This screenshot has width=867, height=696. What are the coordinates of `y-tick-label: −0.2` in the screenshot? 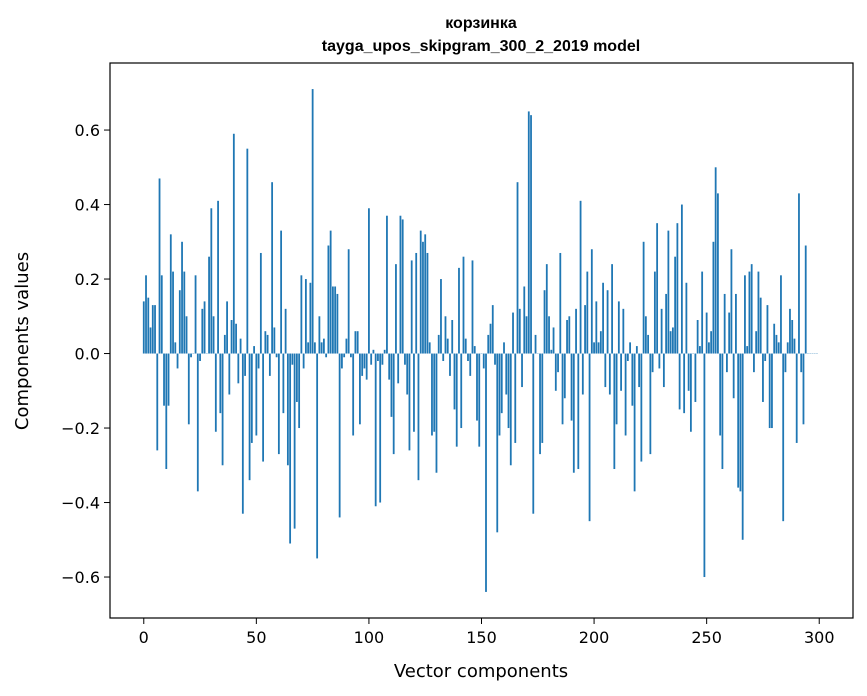 It's located at (80, 428).